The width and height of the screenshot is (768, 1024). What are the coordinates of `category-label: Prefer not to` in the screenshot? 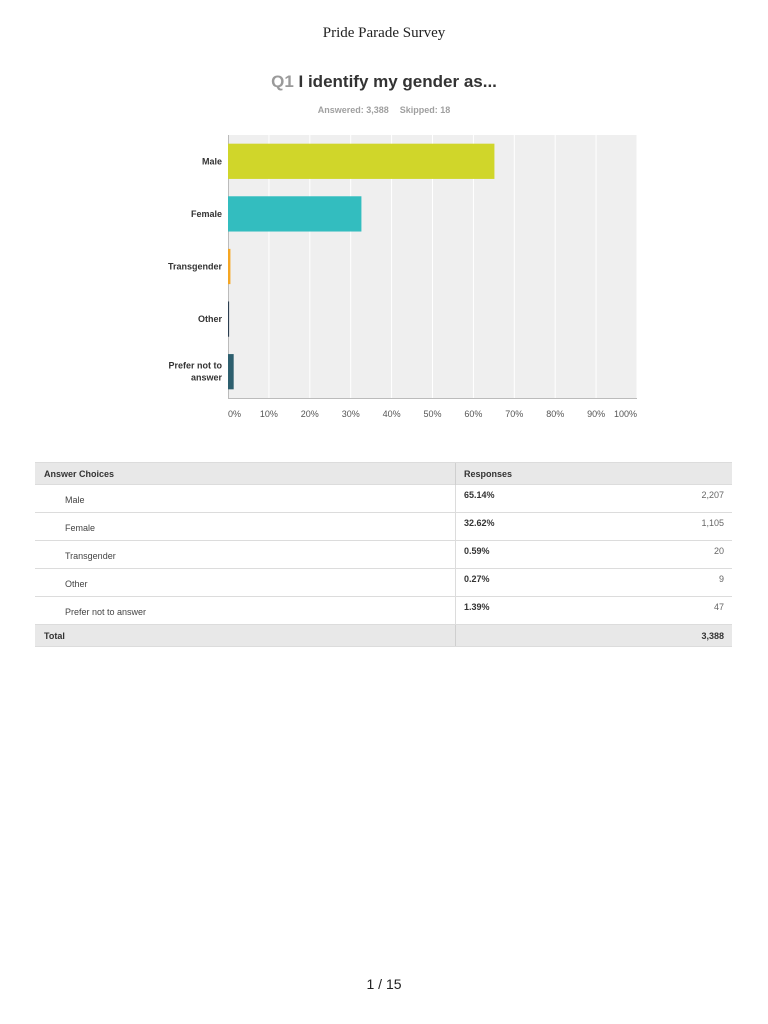 It's located at (195, 366).